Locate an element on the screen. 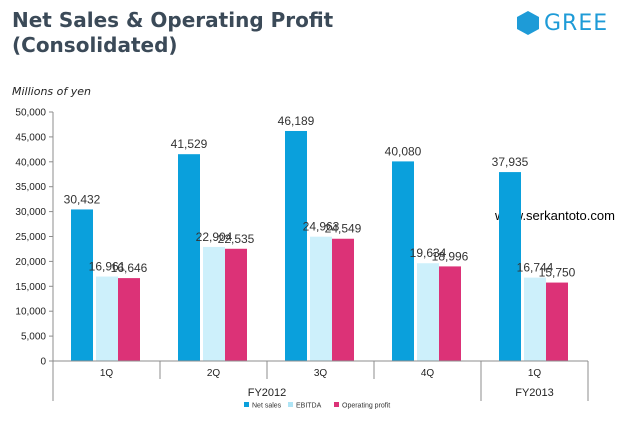 The width and height of the screenshot is (620, 422). hexagon-icon is located at coordinates (528, 23).